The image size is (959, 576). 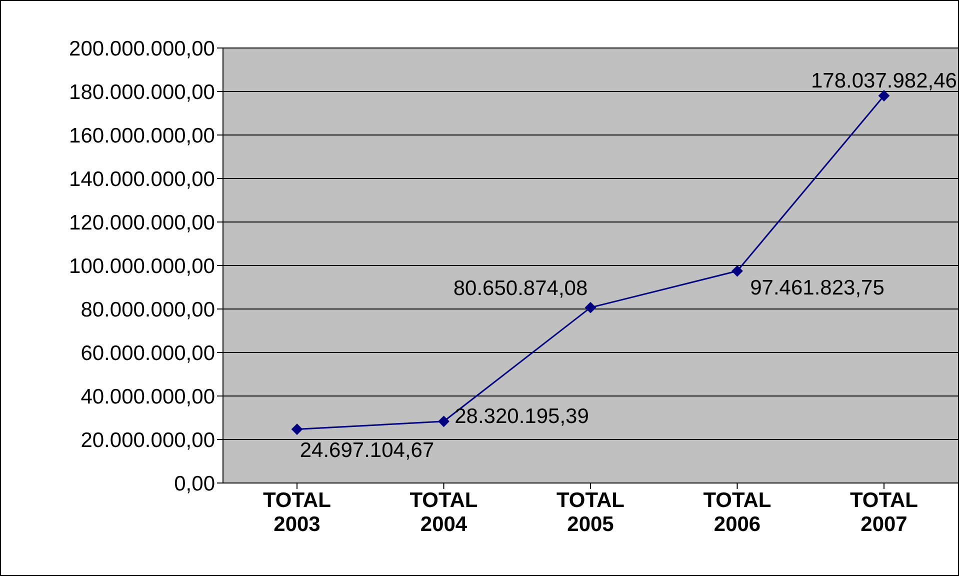 I want to click on data-label: 178.037.982,46, so click(x=884, y=80).